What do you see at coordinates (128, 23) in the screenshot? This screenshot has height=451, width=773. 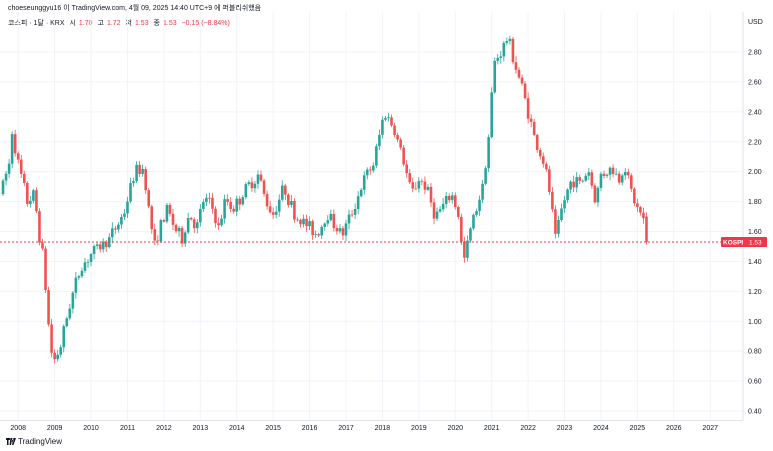 I see `legend-low-label: 저` at bounding box center [128, 23].